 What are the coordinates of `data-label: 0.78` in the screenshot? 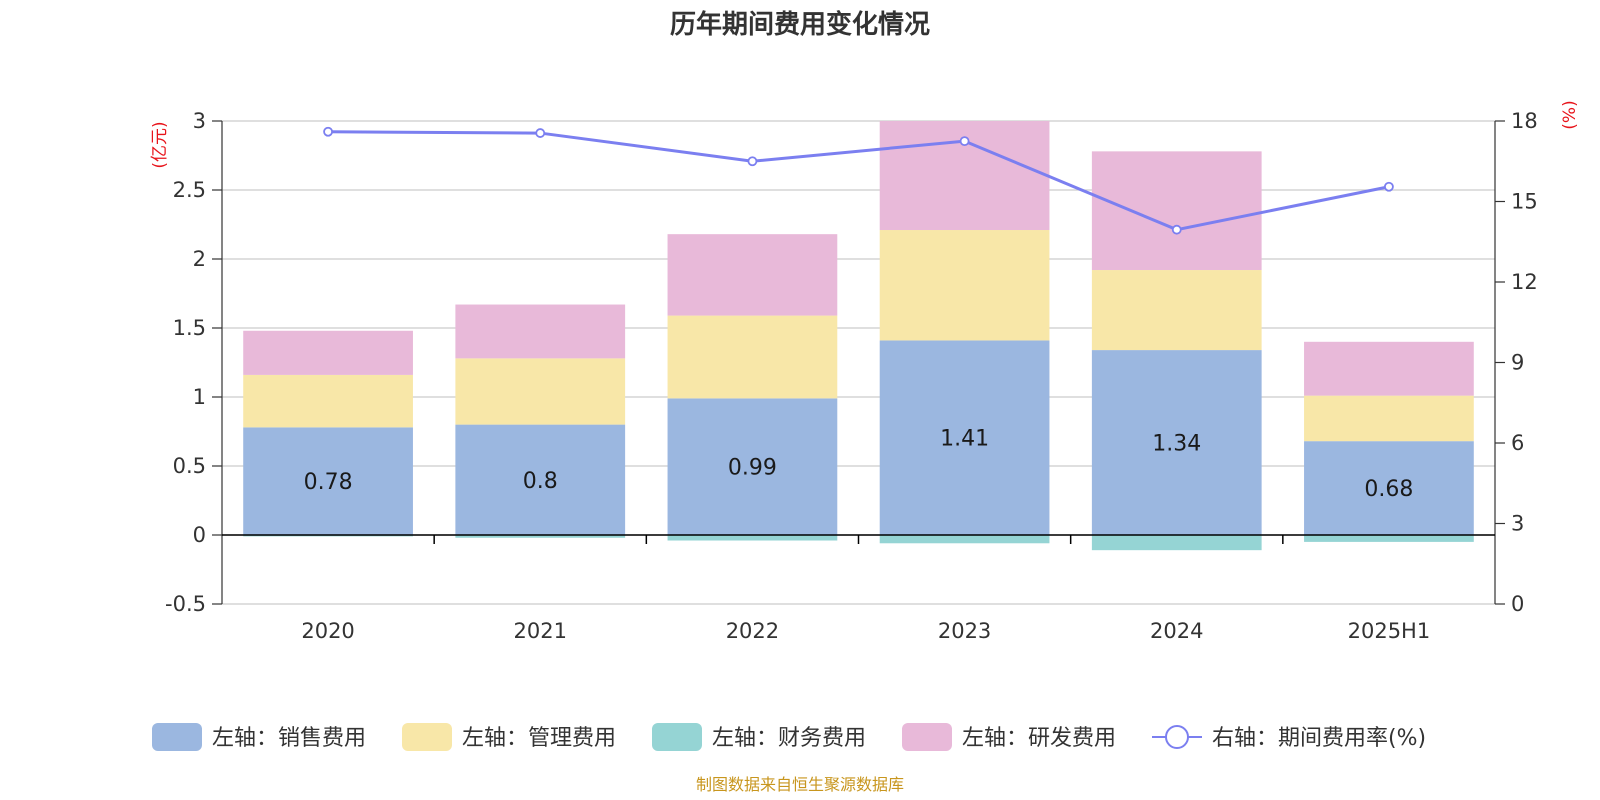 It's located at (328, 482).